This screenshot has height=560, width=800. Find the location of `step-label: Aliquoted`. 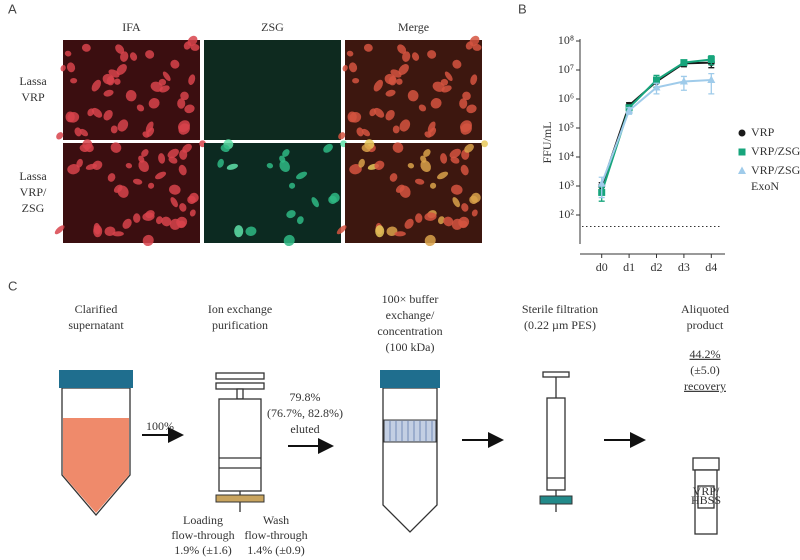

step-label: Aliquoted is located at coordinates (705, 309).